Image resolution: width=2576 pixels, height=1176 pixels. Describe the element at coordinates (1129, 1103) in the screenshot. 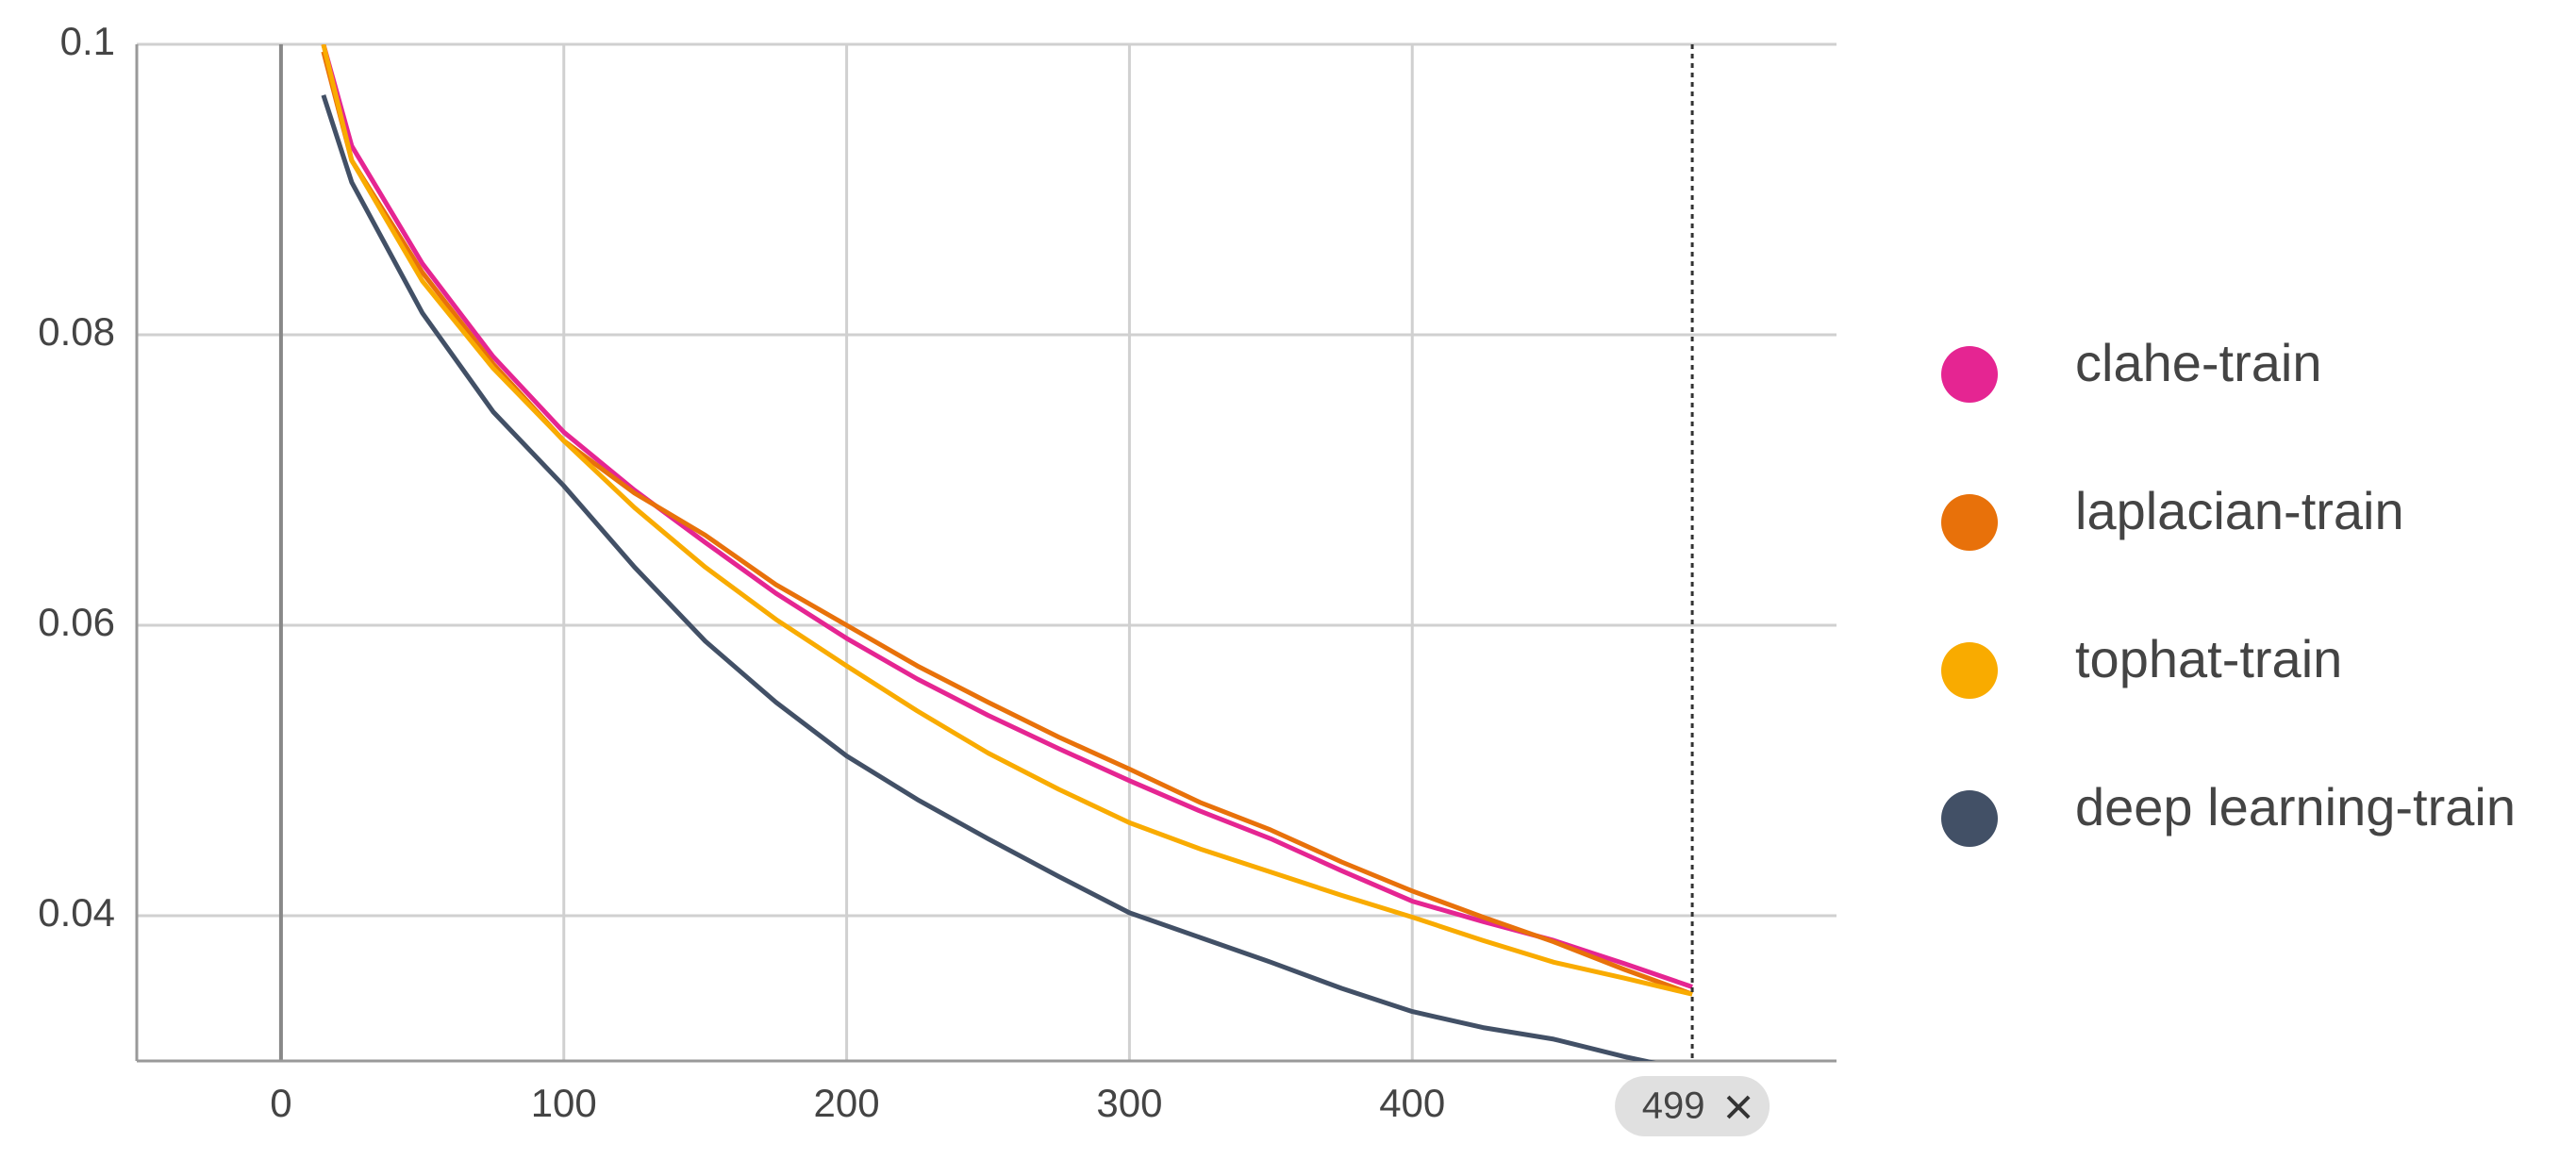

I see `x-tick-label: 300` at that location.